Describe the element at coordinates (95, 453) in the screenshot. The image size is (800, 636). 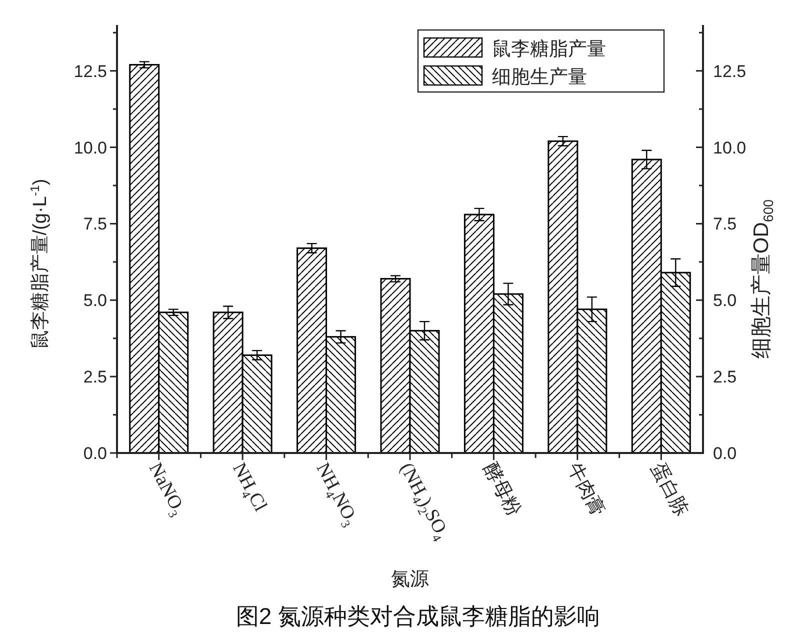
I see `y-tick-label: 0.0` at that location.